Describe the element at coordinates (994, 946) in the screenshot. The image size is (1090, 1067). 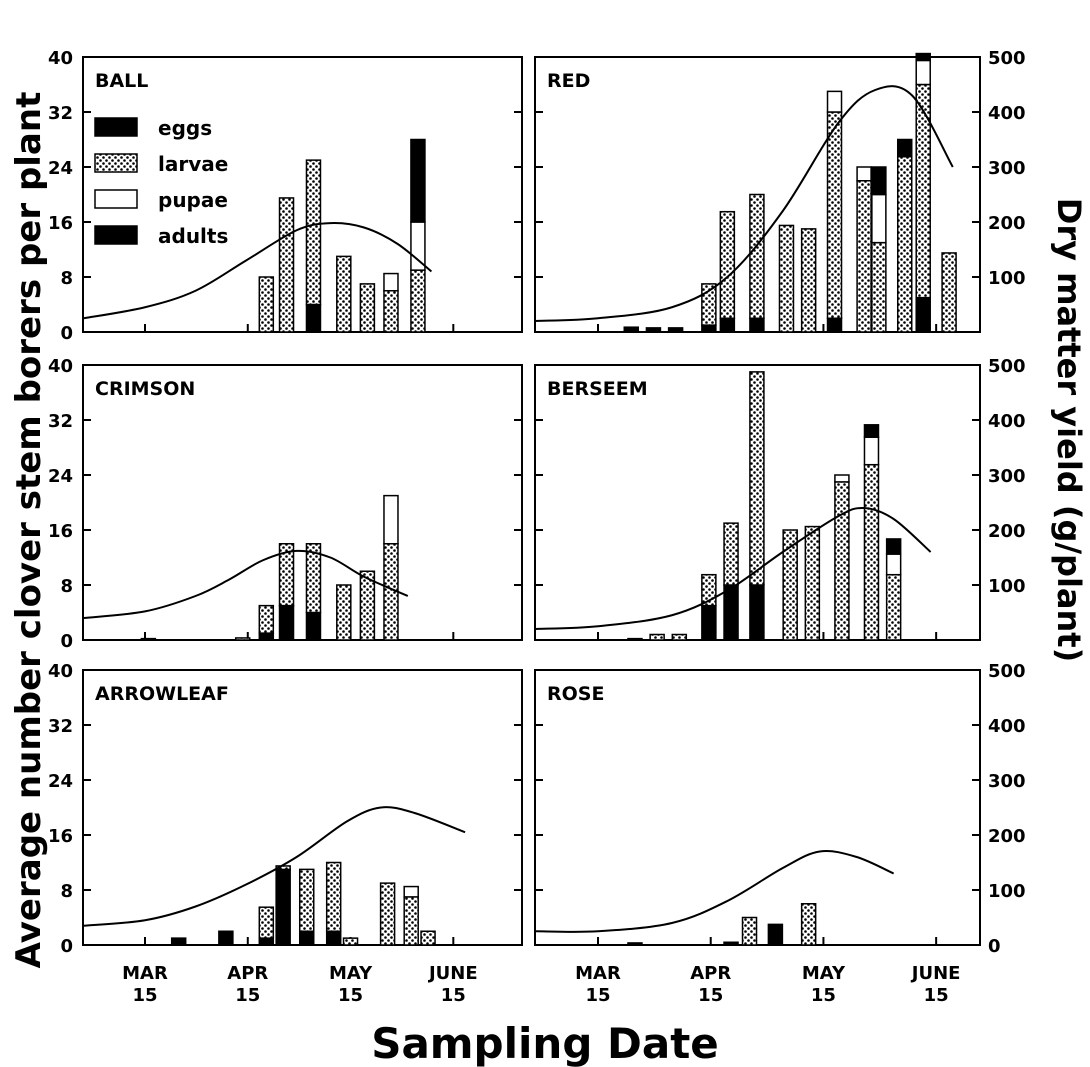
I see `y2-tick-label: 0` at that location.